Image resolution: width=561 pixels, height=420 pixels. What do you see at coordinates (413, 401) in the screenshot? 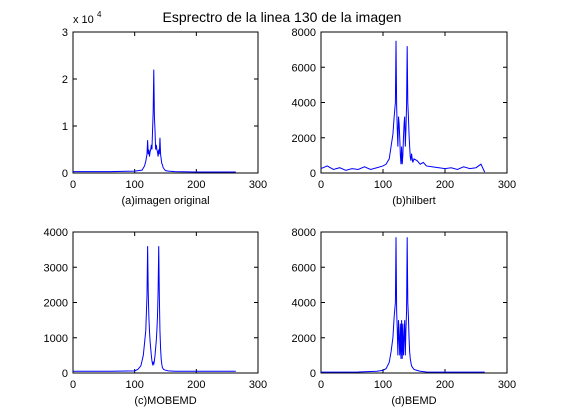
I see `x-axis-label: (d)BEMD` at bounding box center [413, 401].